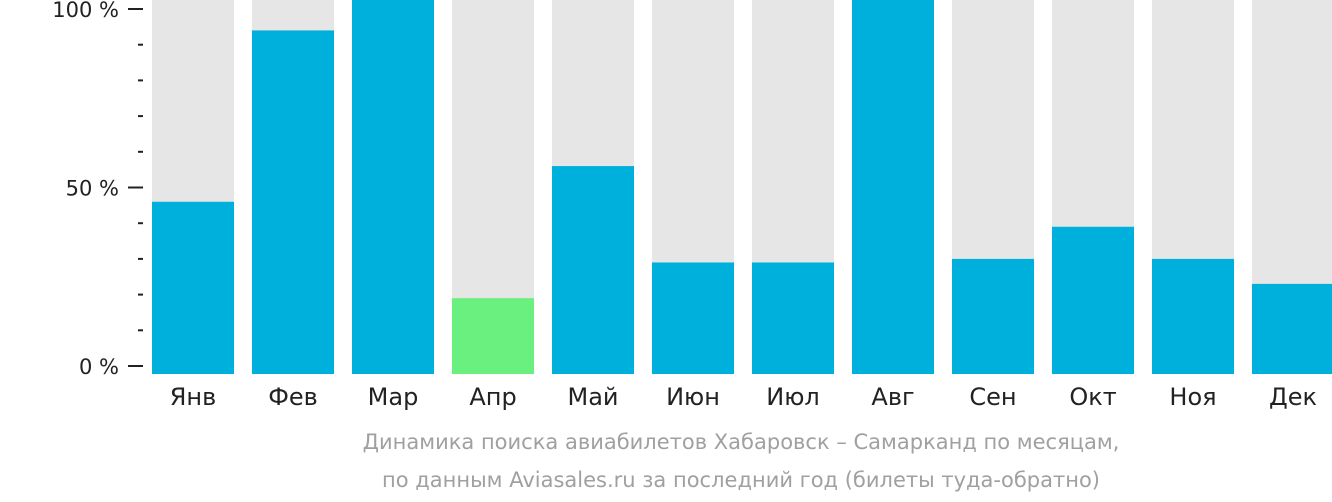 This screenshot has height=502, width=1332. What do you see at coordinates (85, 11) in the screenshot?
I see `y-tick-label-2: 100 %` at bounding box center [85, 11].